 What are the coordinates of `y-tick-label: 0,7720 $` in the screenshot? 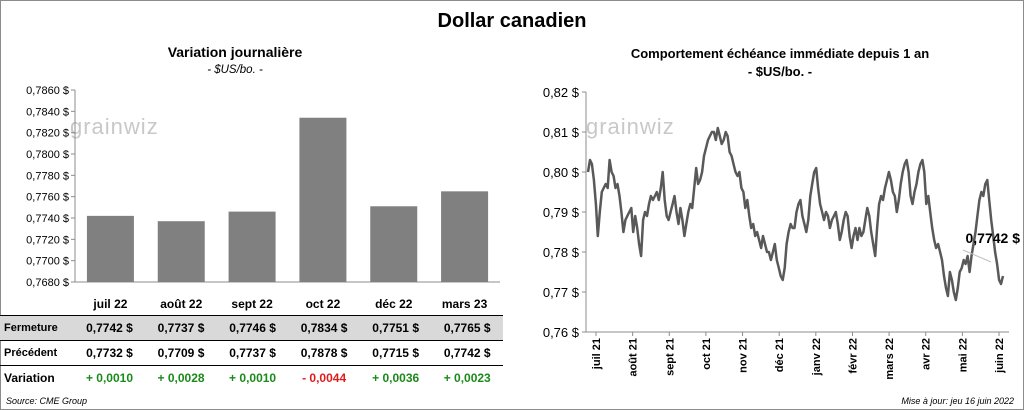 It's located at (47, 240).